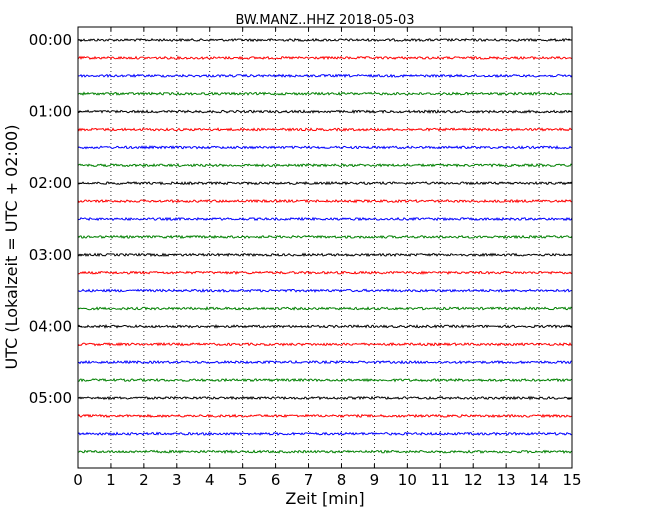  Describe the element at coordinates (440, 480) in the screenshot. I see `x-tick-label: 11` at that location.